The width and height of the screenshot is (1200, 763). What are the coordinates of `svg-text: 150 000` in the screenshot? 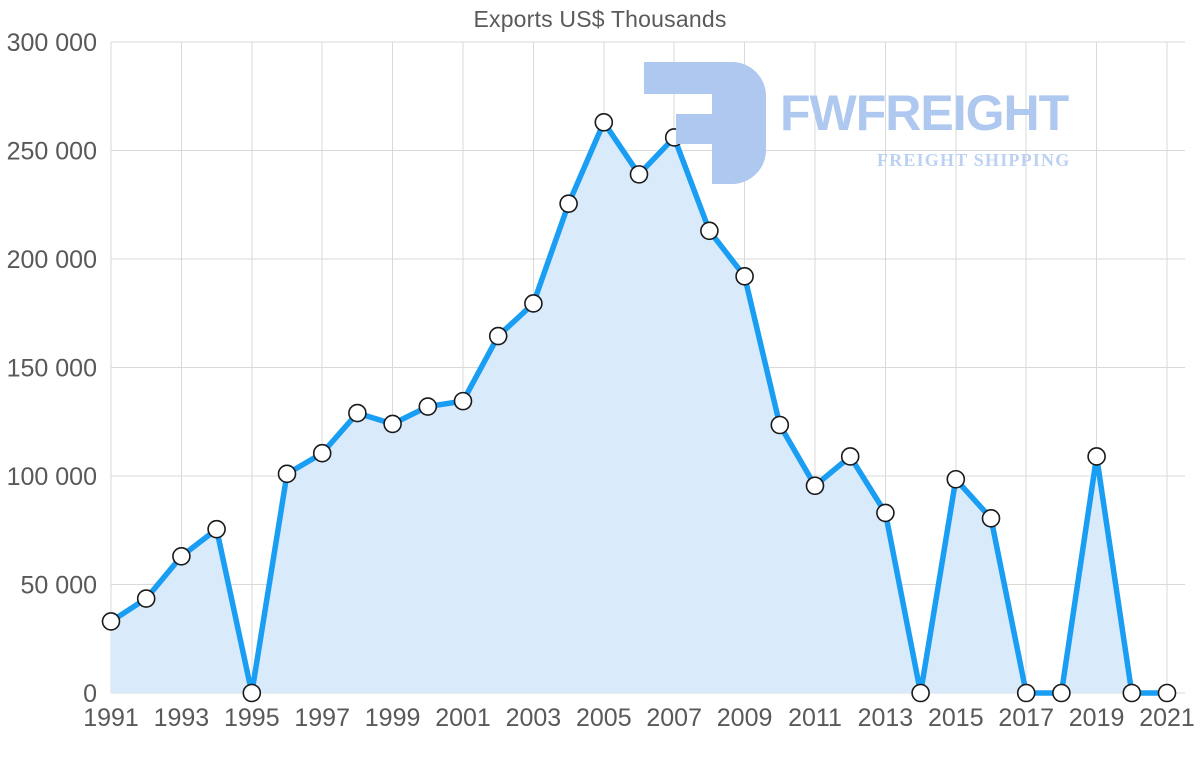 It's located at (52, 369).